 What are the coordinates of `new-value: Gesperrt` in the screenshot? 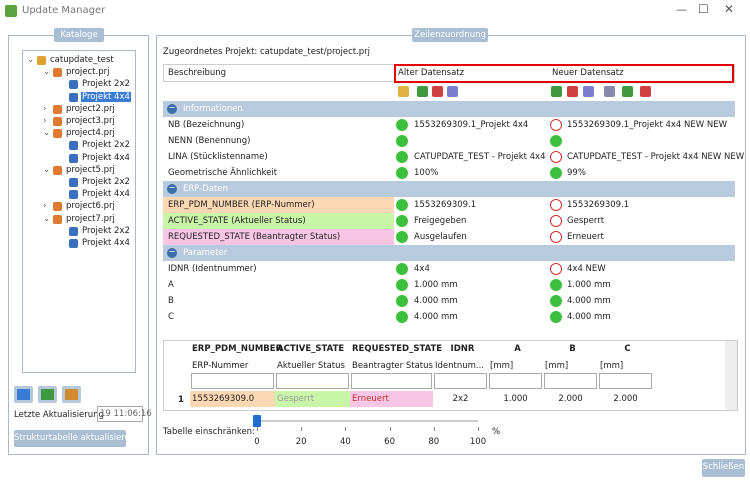 It's located at (586, 221).